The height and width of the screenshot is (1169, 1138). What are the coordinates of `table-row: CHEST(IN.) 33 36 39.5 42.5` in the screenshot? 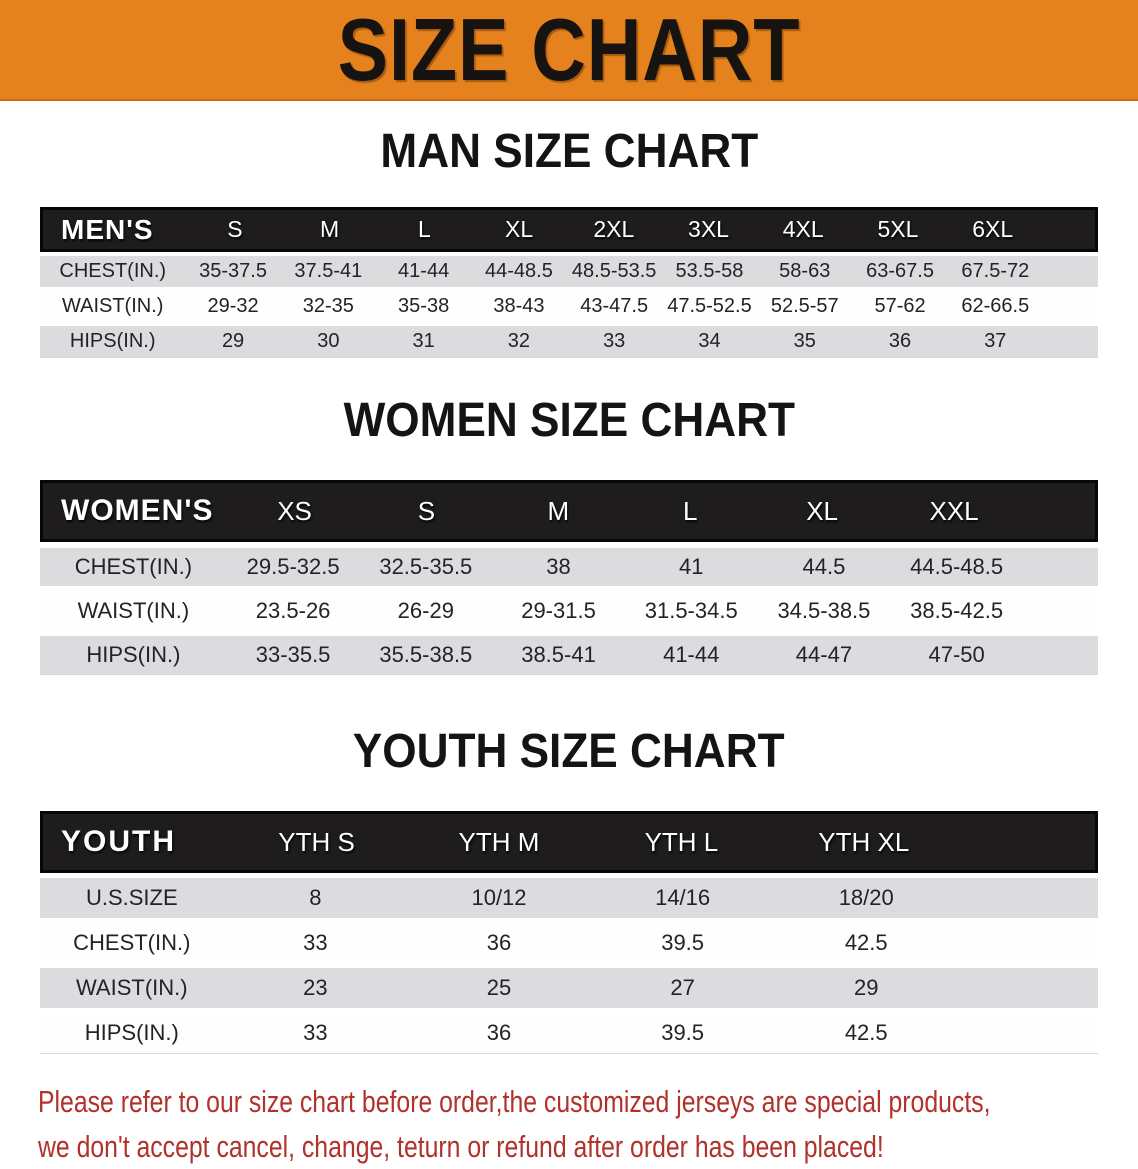 It's located at (569, 943).